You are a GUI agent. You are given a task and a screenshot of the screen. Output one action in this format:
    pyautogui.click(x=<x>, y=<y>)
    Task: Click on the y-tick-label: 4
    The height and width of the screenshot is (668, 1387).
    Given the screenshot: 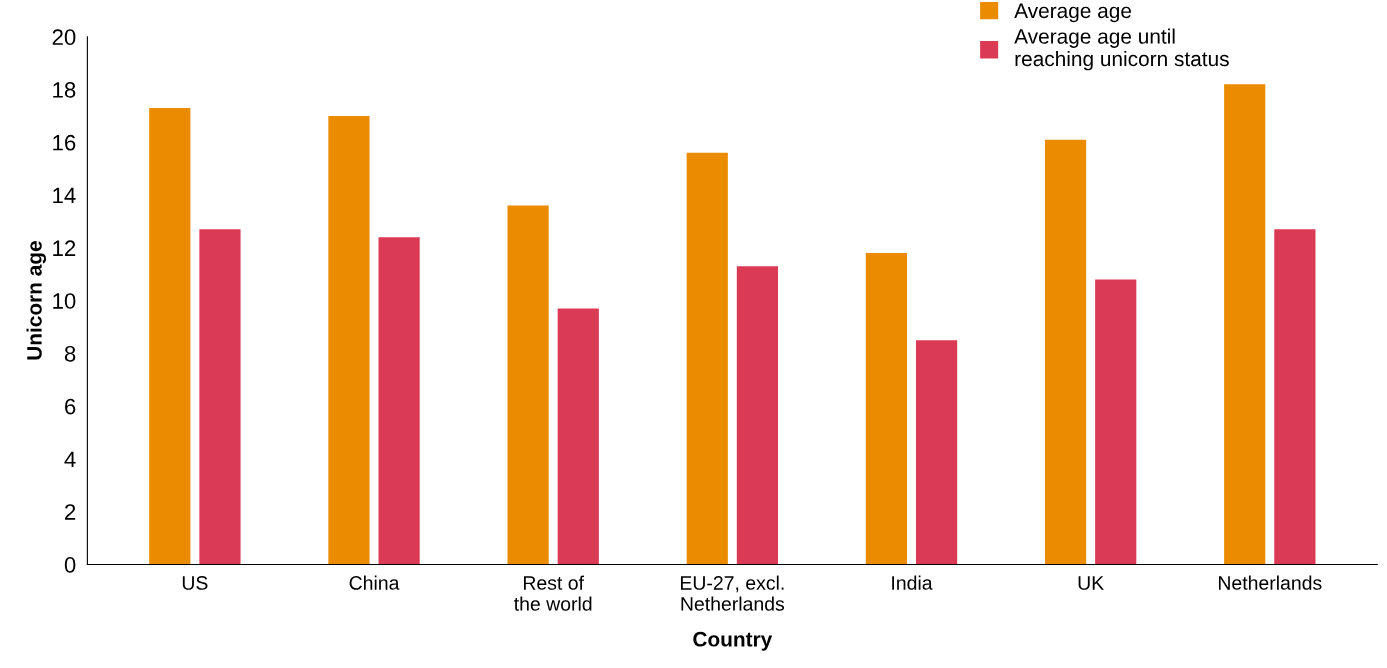 What is the action you would take?
    pyautogui.click(x=70, y=459)
    